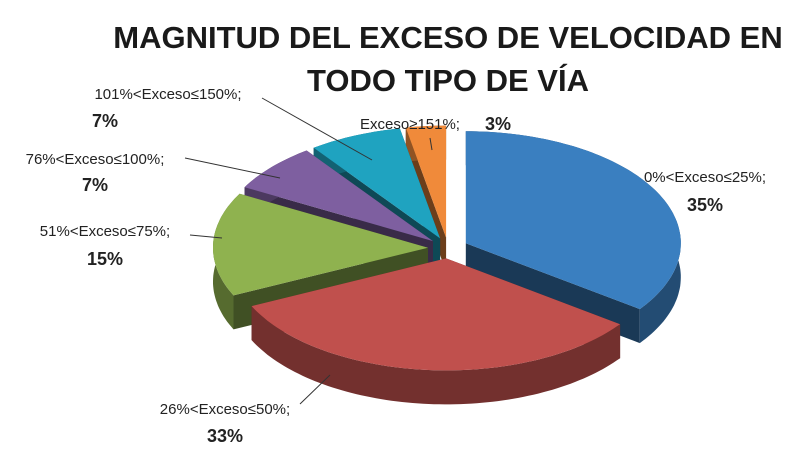 This screenshot has height=450, width=798. What do you see at coordinates (448, 80) in the screenshot?
I see `chart-title: TODO TIPO DE VÍA` at bounding box center [448, 80].